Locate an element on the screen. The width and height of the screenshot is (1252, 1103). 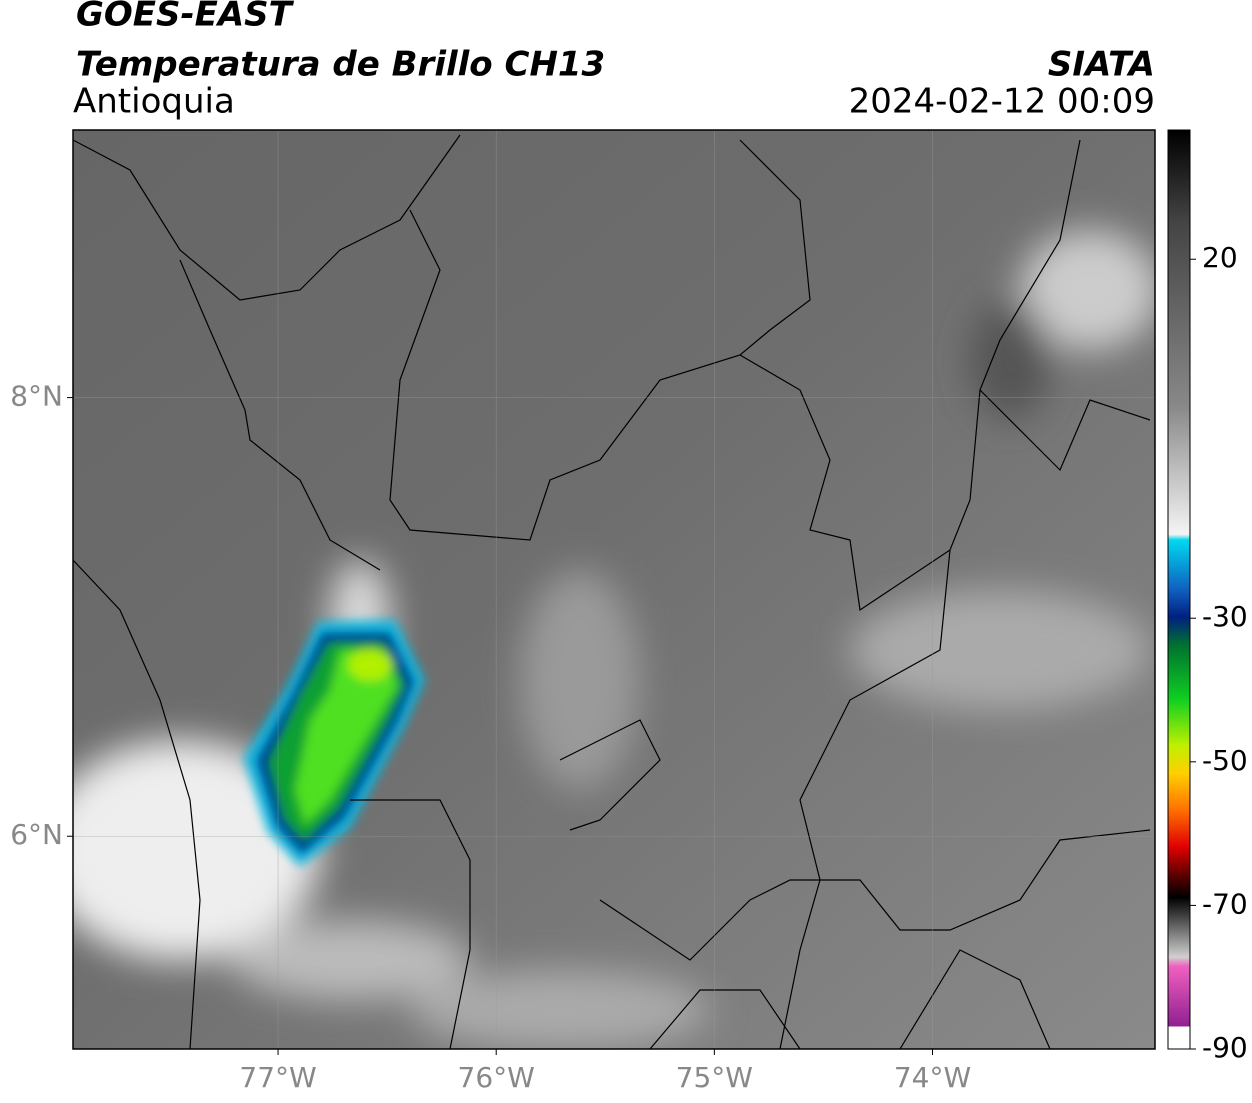
x-tick-label: 75°W is located at coordinates (714, 1077).